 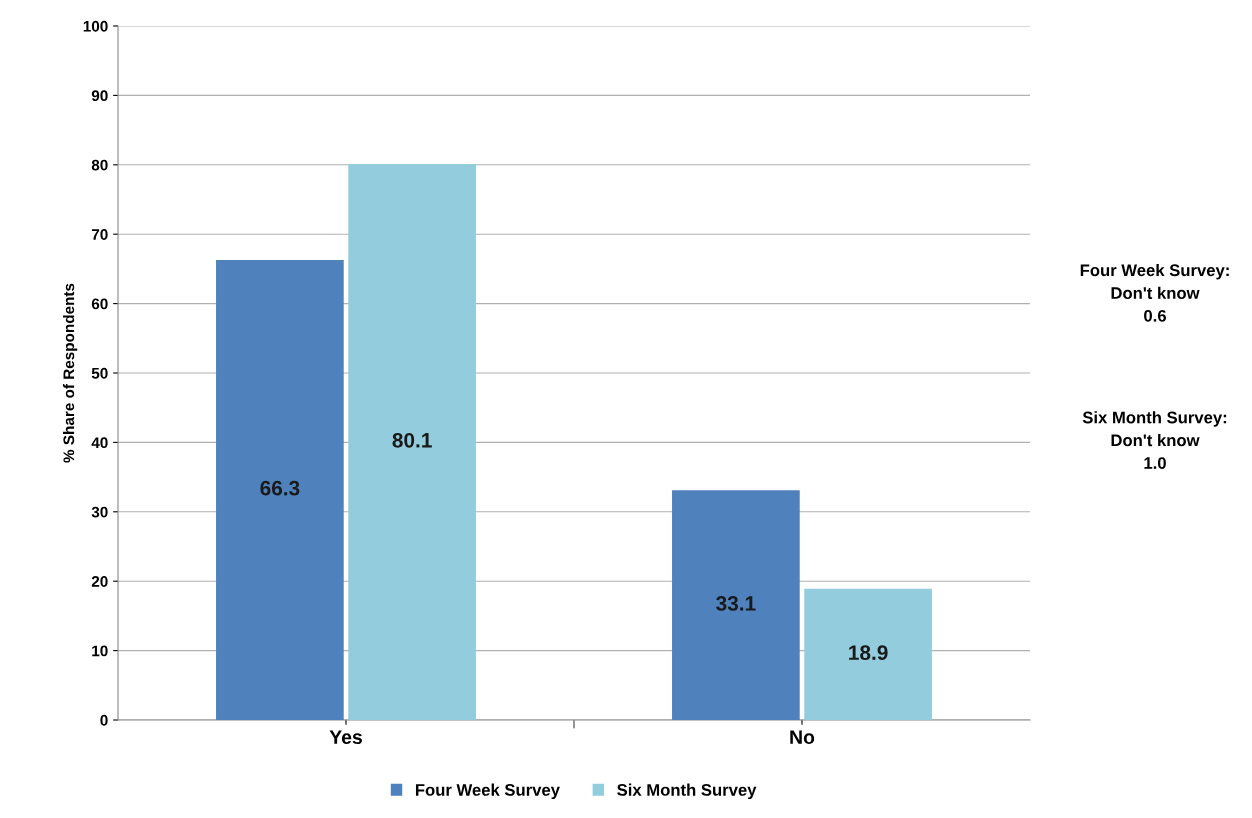 What do you see at coordinates (95, 26) in the screenshot?
I see `y-tick-label: 100` at bounding box center [95, 26].